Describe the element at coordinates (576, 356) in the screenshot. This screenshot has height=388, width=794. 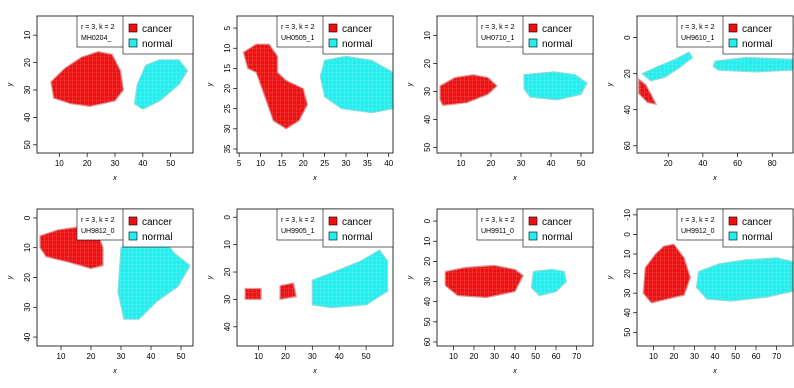
I see `x-tick-label: 70` at that location.